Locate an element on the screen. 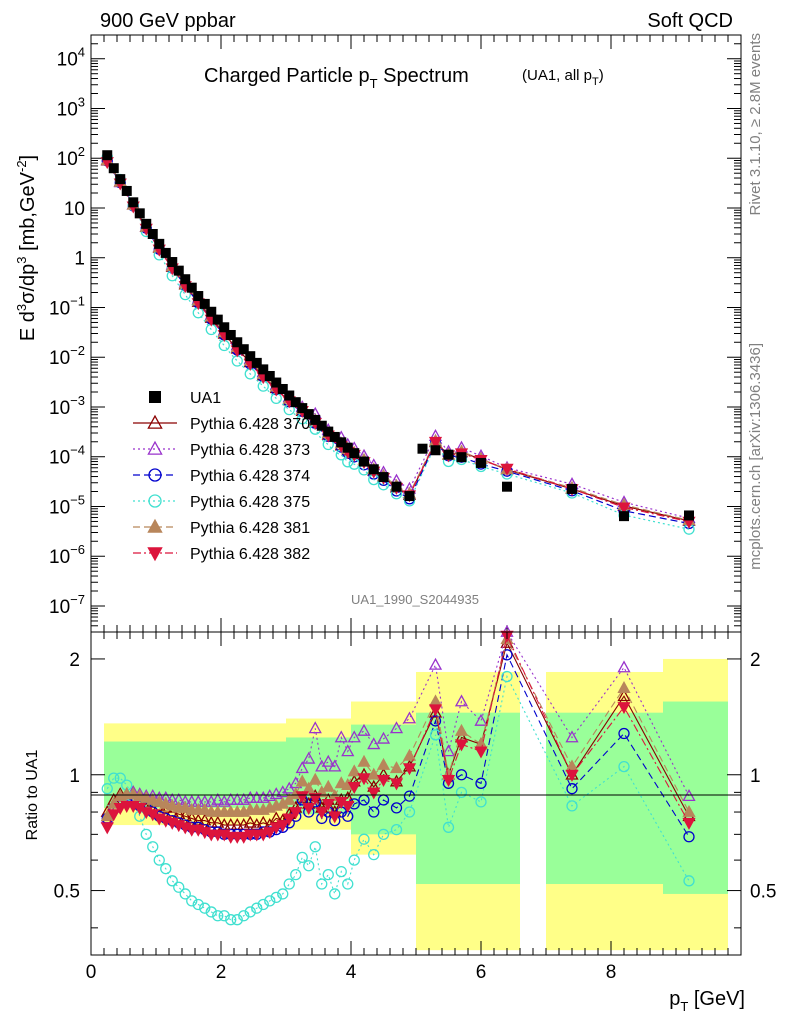  y-tick-label: 10² is located at coordinates (71, 157).